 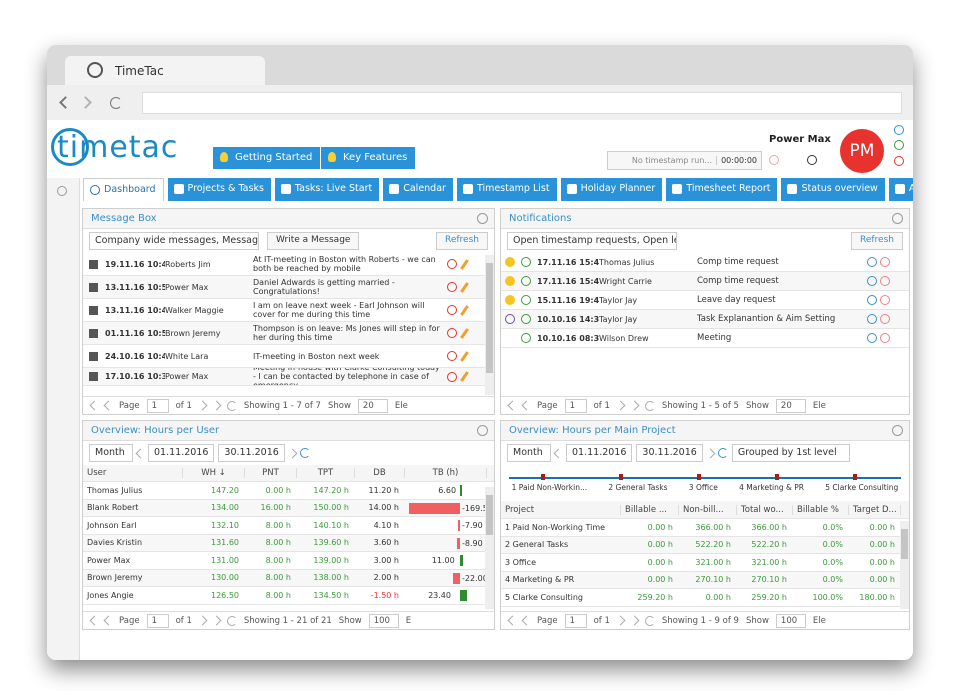 I want to click on column-header: User, so click(x=133, y=473).